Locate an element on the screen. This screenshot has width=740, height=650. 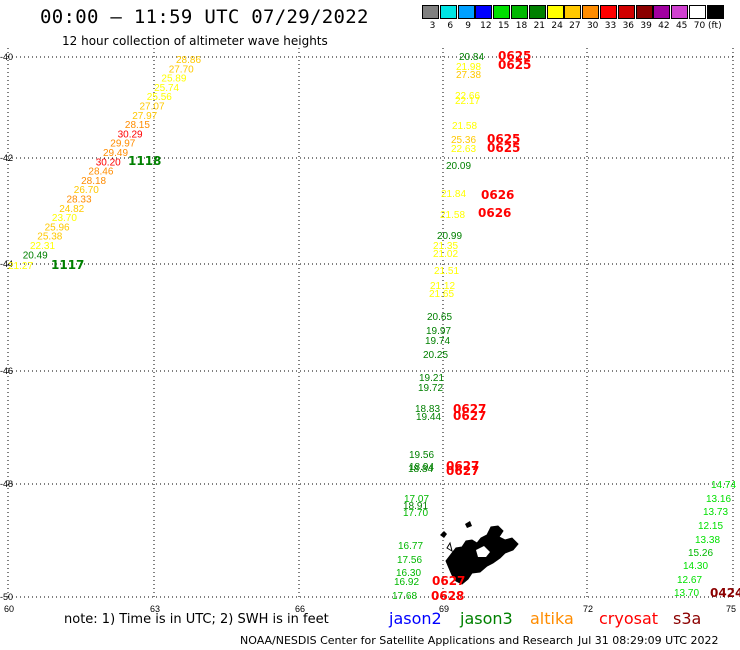
map-title: 00:00 — 11:59 UTC 07/29/2022 is located at coordinates (204, 17).